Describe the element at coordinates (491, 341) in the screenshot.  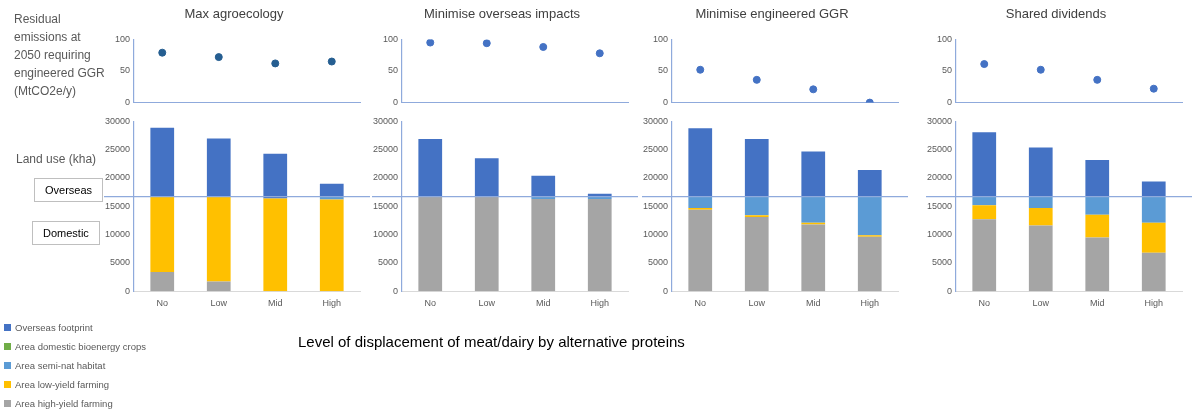
I see `x-axis-title: Level of displacement of meat/dairy by alternative proteins` at that location.